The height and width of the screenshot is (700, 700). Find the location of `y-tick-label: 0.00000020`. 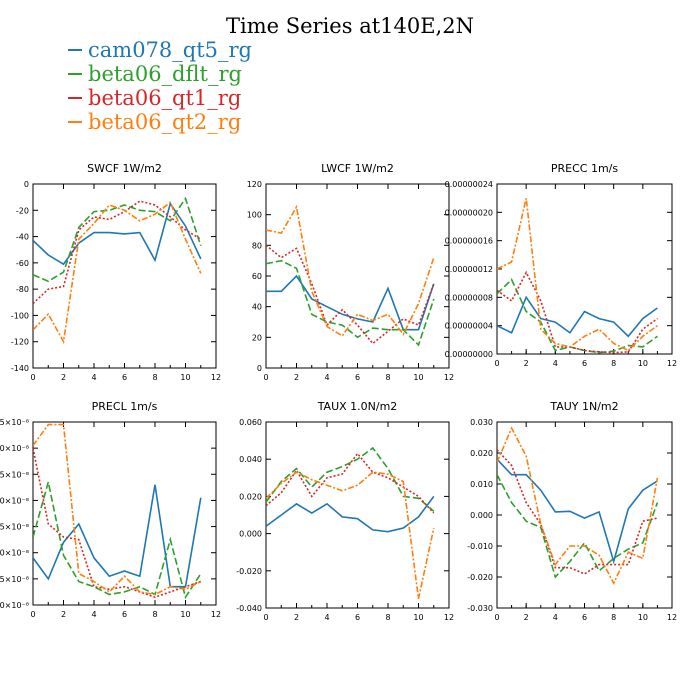

y-tick-label: 0.00000020 is located at coordinates (469, 212).